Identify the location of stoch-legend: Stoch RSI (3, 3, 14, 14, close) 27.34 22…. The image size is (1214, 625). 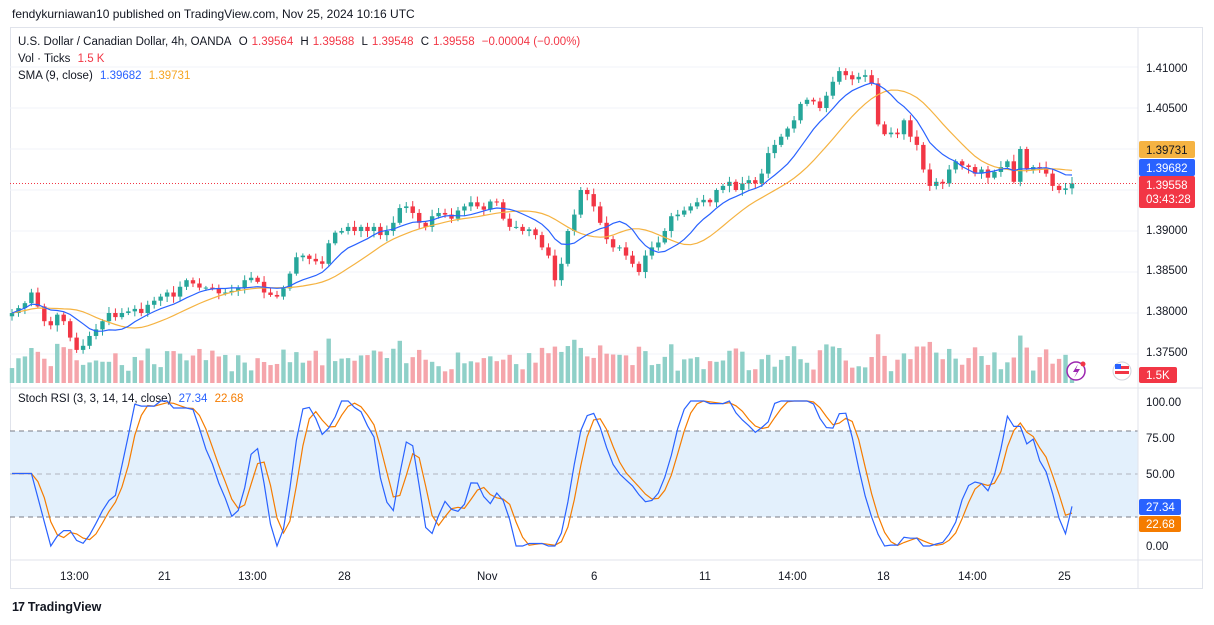
(132, 399).